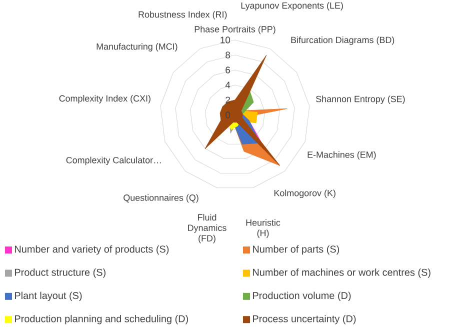  What do you see at coordinates (360, 100) in the screenshot?
I see `spoke-label: Shannon Entropy (SE)` at bounding box center [360, 100].